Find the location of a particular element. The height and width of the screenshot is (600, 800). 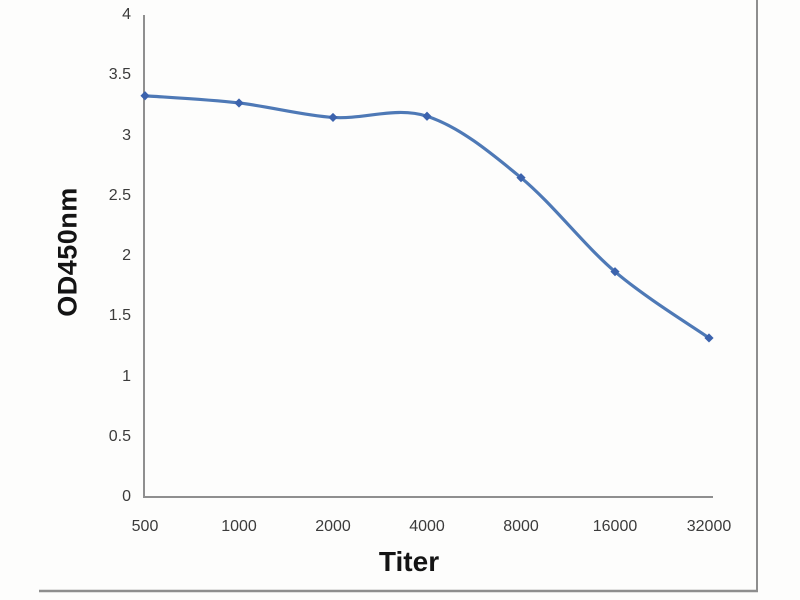

y-tick-label: 4 is located at coordinates (126, 14).